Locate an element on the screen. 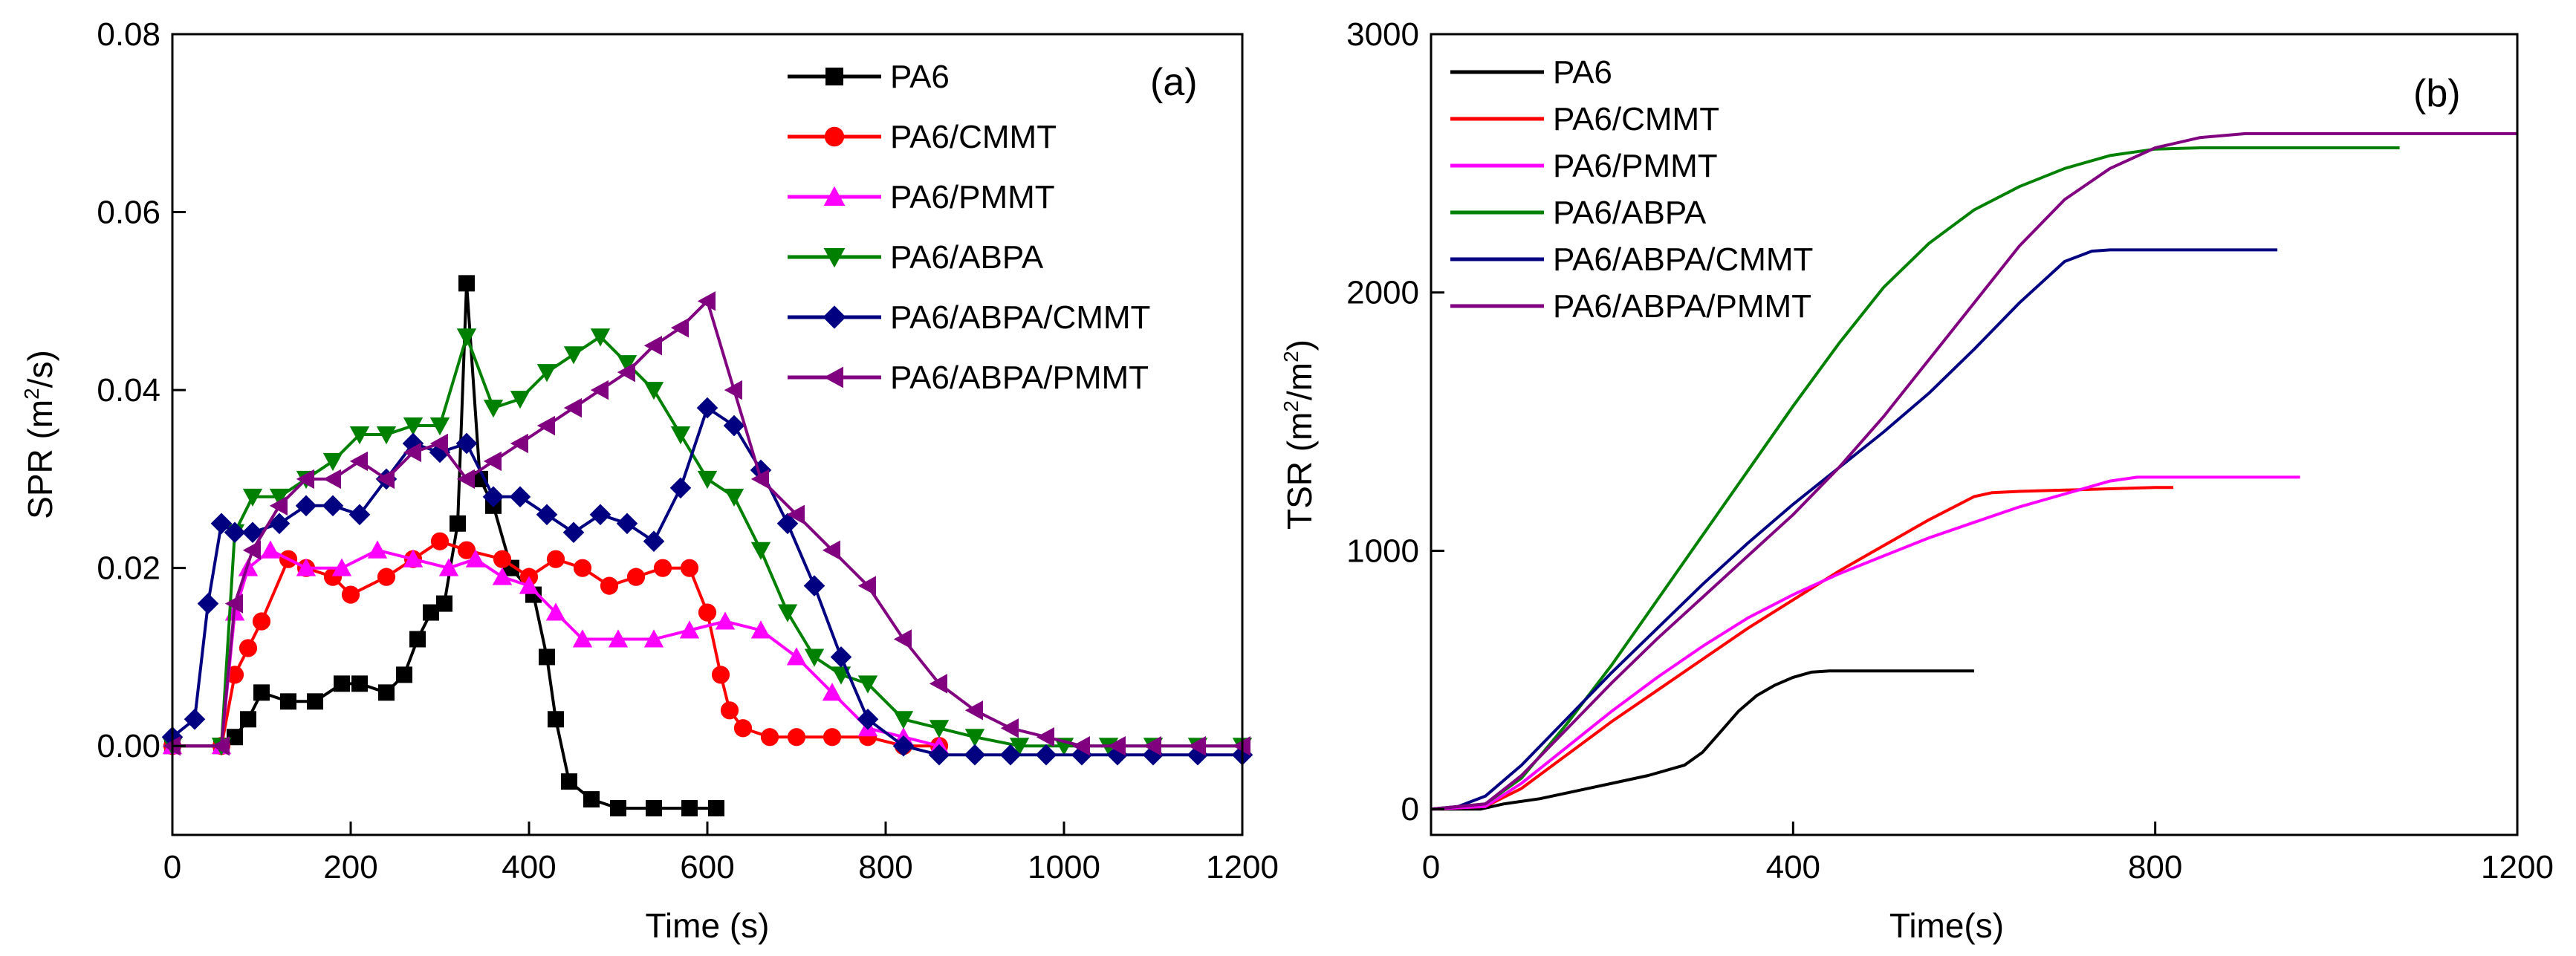 This screenshot has height=956, width=2576. panel-a-y-axis-title-part: /s) is located at coordinates (40, 369).